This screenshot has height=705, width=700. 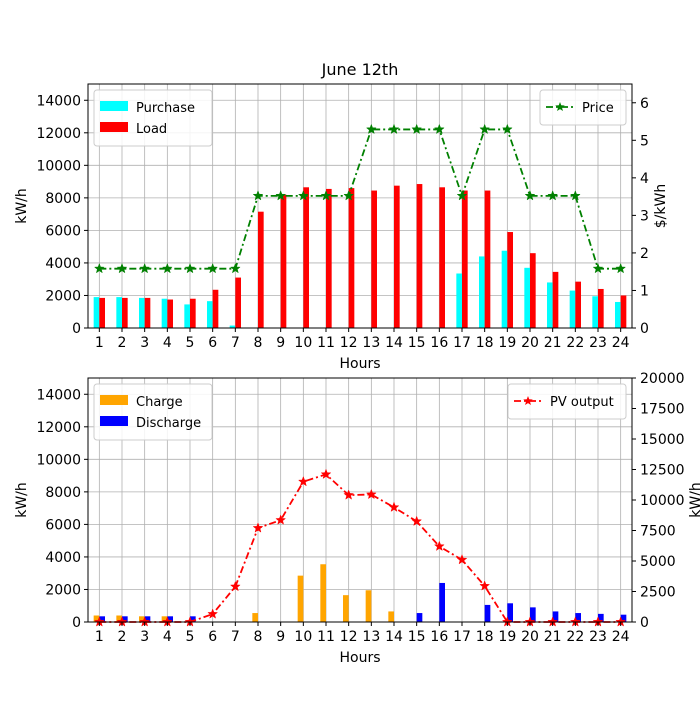 I want to click on x-tick-label: 6, so click(x=212, y=637).